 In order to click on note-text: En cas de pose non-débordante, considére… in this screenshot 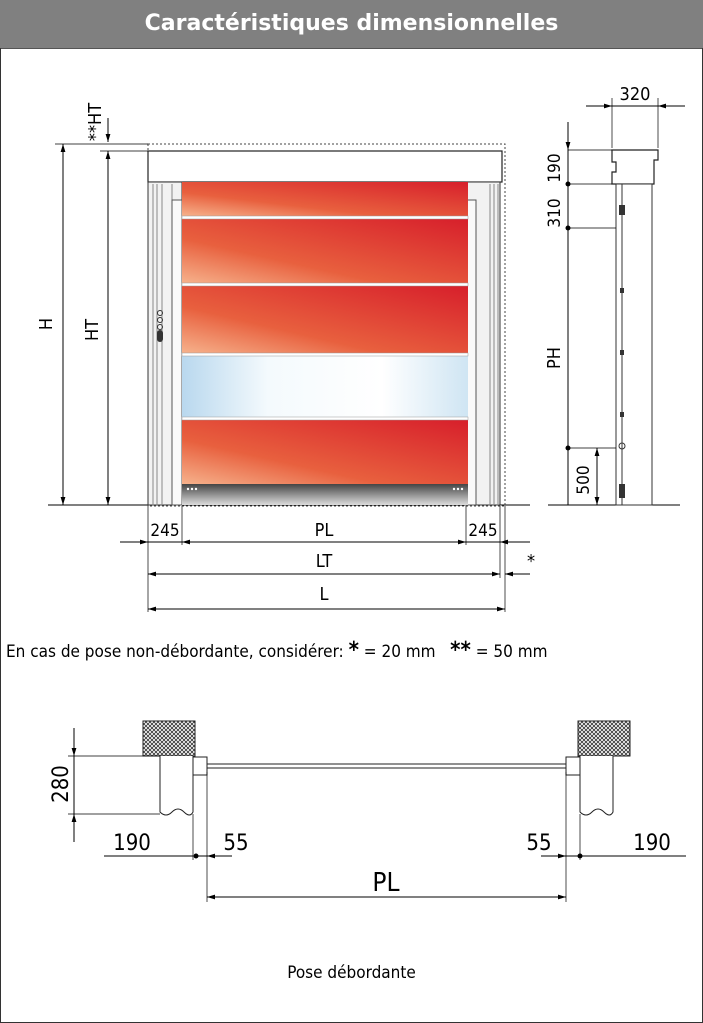, I will do `click(175, 652)`.